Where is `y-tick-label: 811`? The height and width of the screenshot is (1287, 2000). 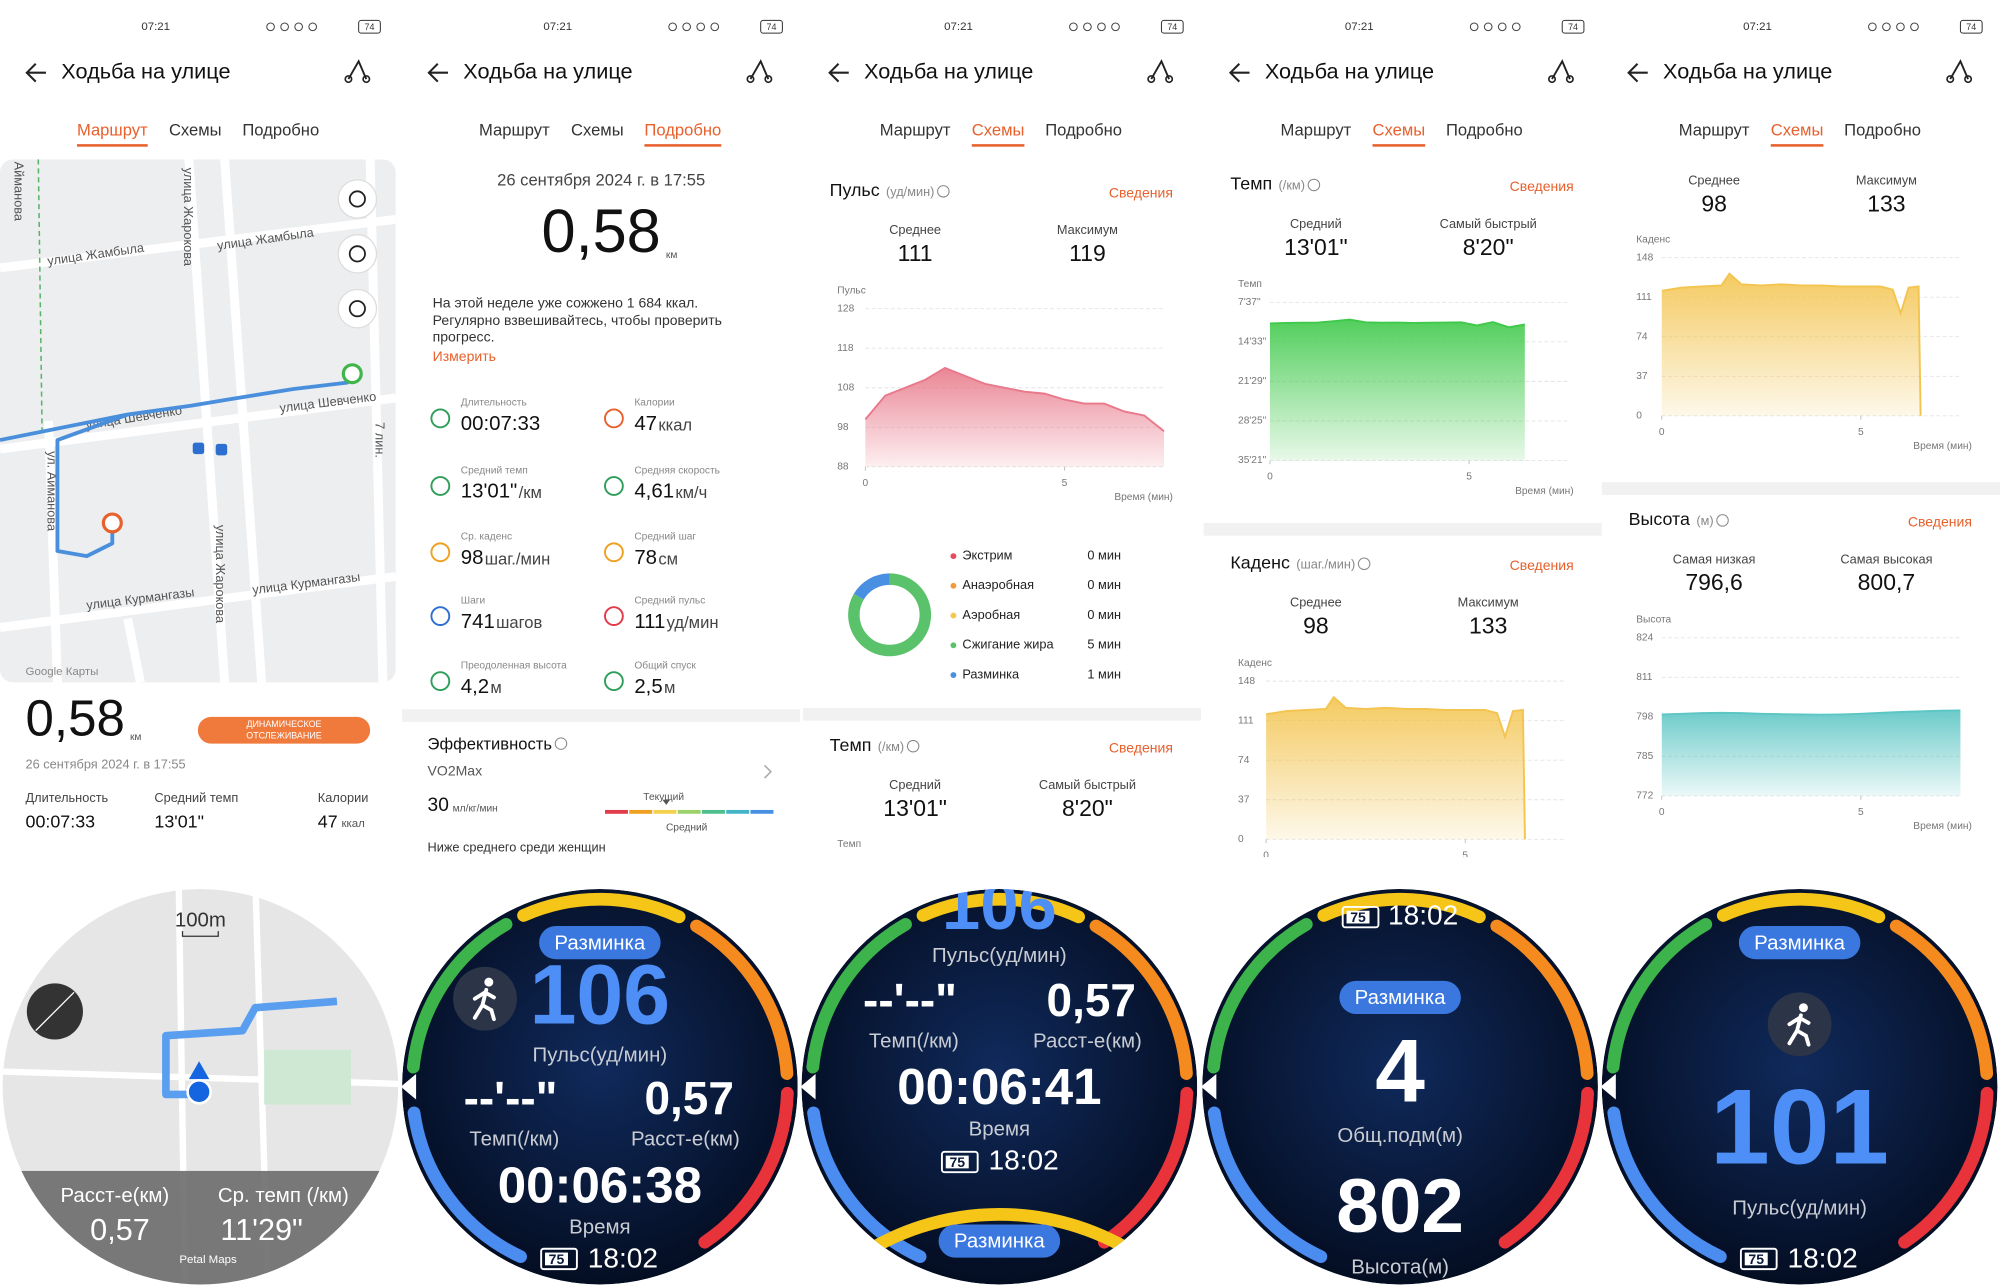
y-tick-label: 811 is located at coordinates (1644, 677).